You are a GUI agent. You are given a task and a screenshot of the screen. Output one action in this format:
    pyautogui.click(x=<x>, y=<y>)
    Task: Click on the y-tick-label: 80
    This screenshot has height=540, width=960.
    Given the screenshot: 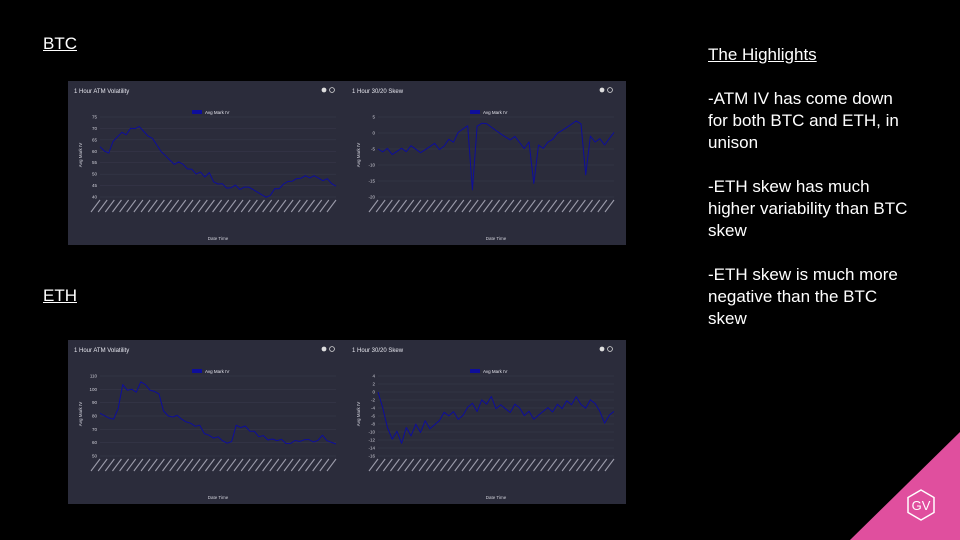 What is the action you would take?
    pyautogui.click(x=95, y=416)
    